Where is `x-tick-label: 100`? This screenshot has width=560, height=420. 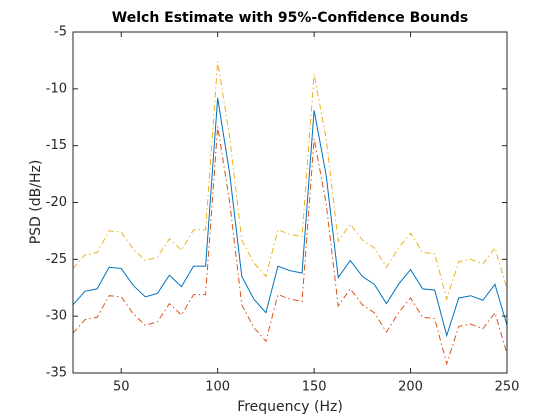 x-tick-label: 100 is located at coordinates (217, 387).